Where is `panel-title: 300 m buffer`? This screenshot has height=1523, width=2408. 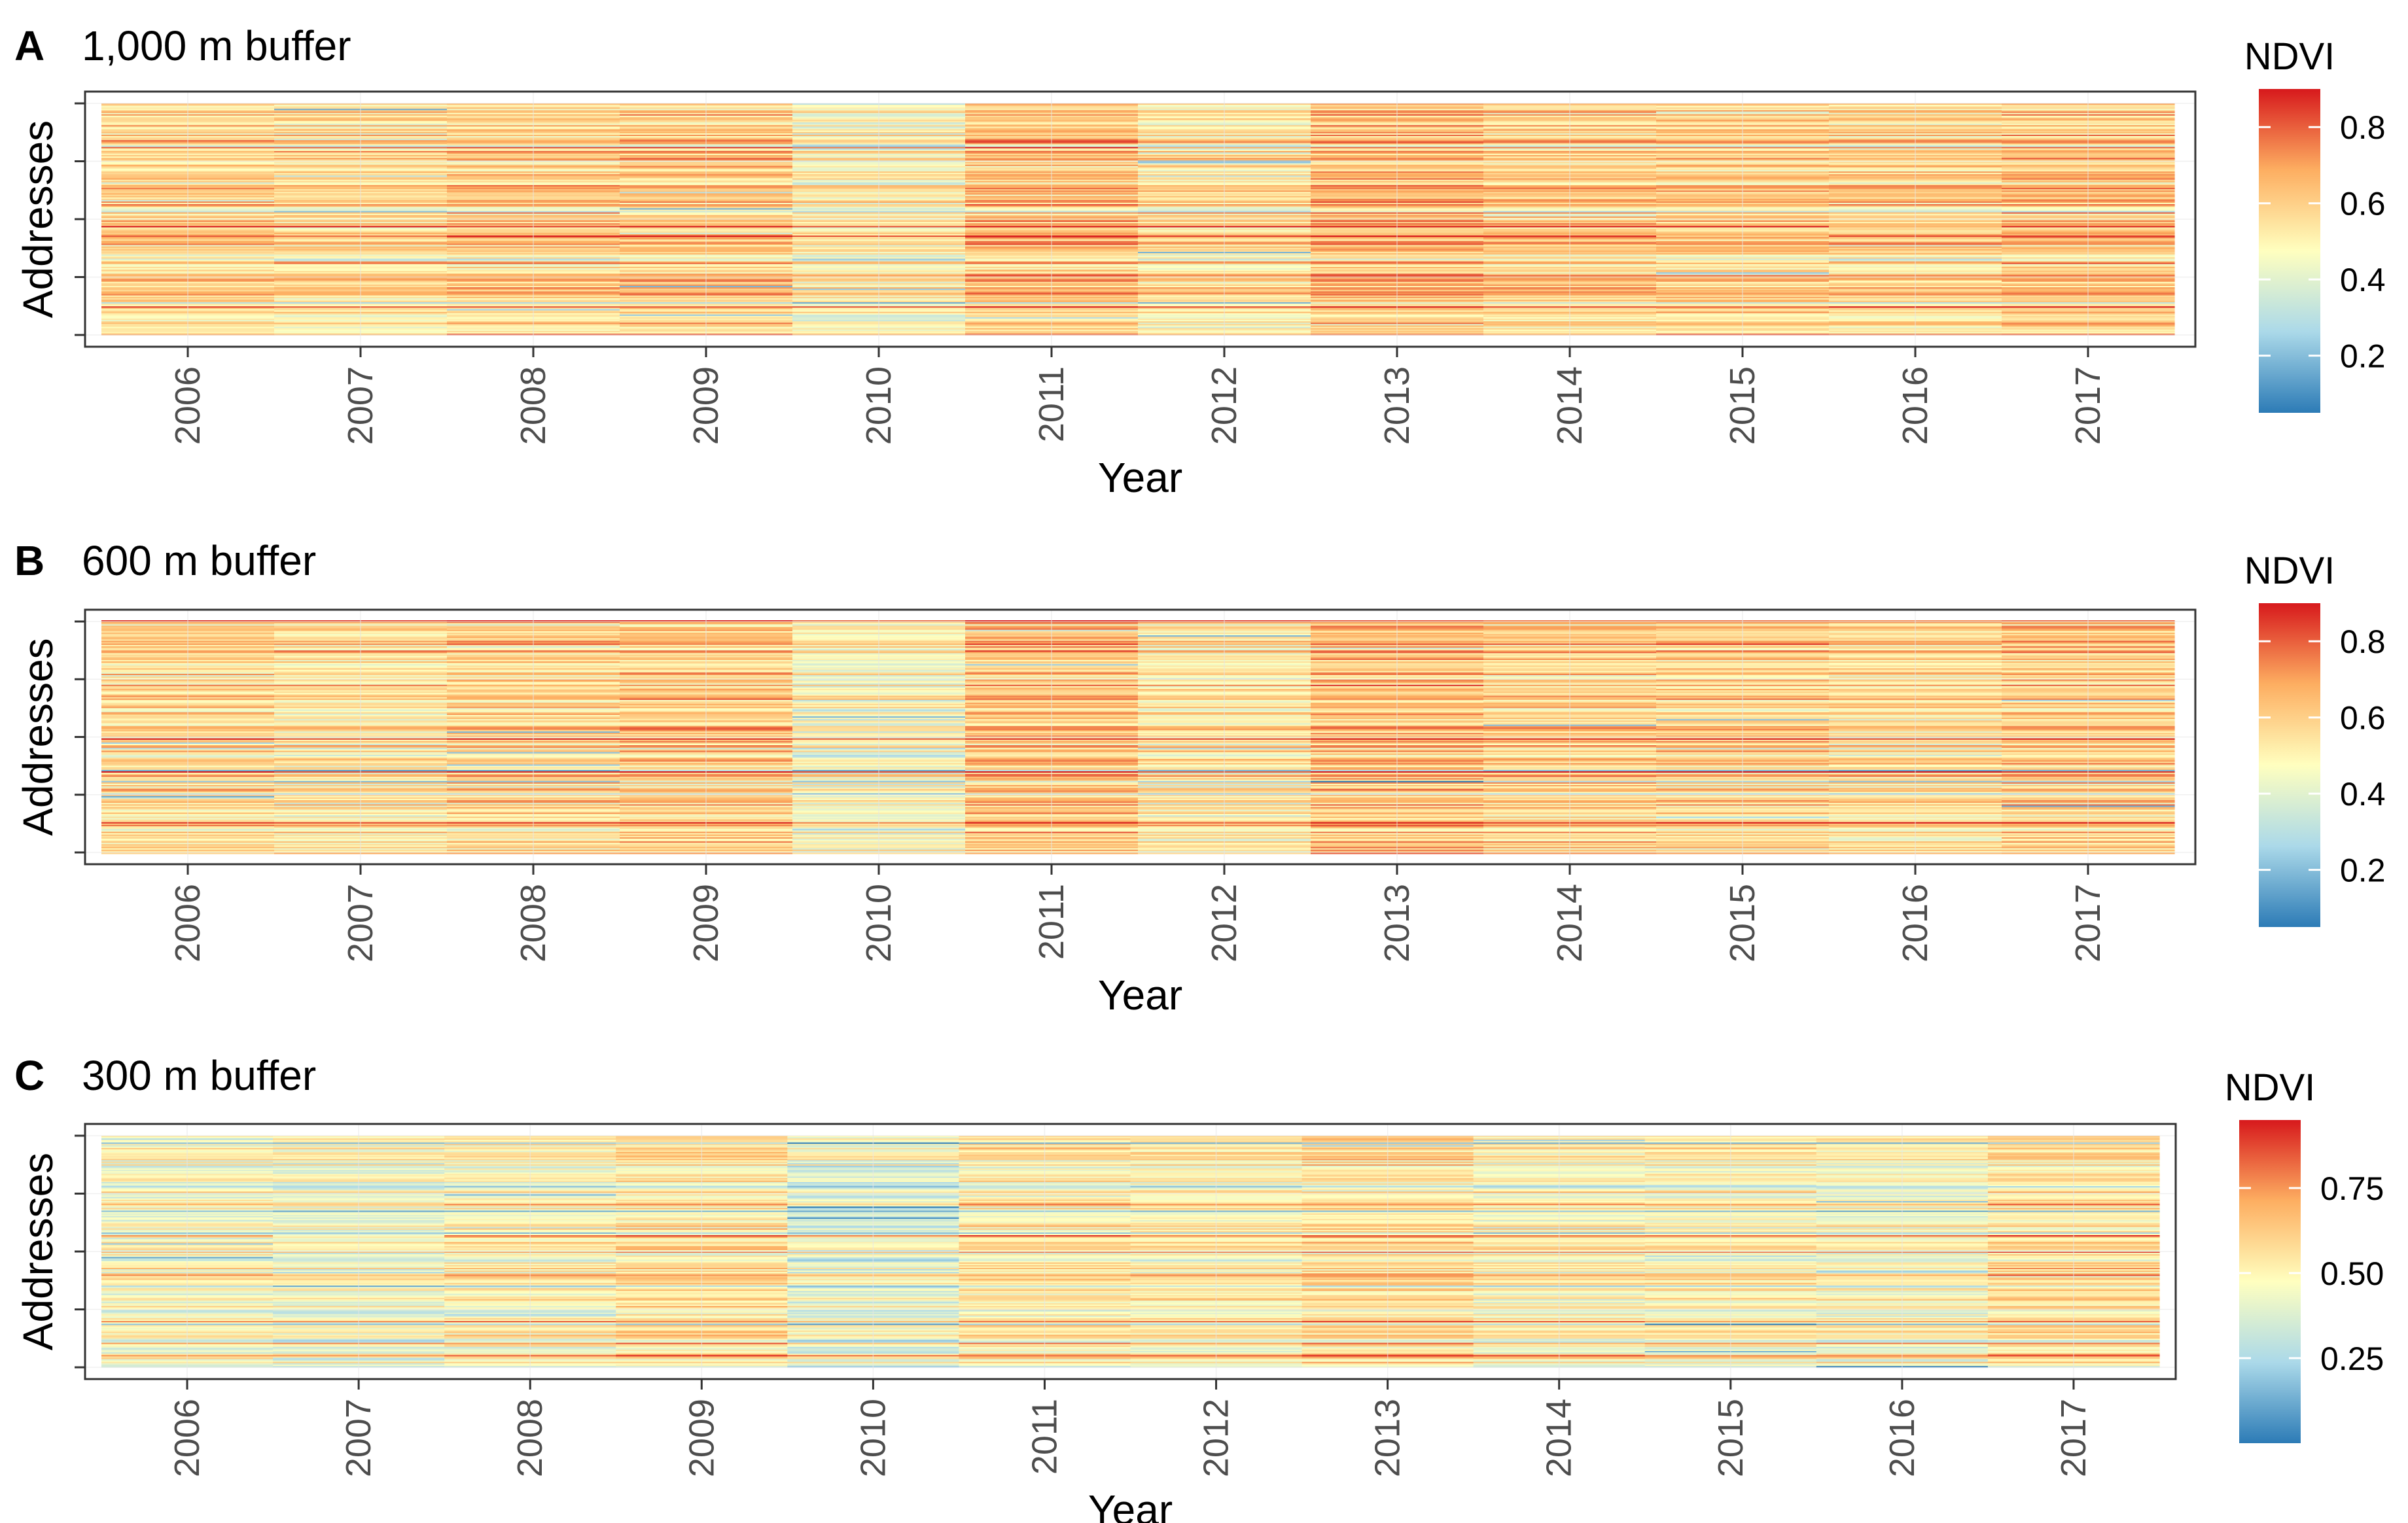 panel-title: 300 m buffer is located at coordinates (199, 1075).